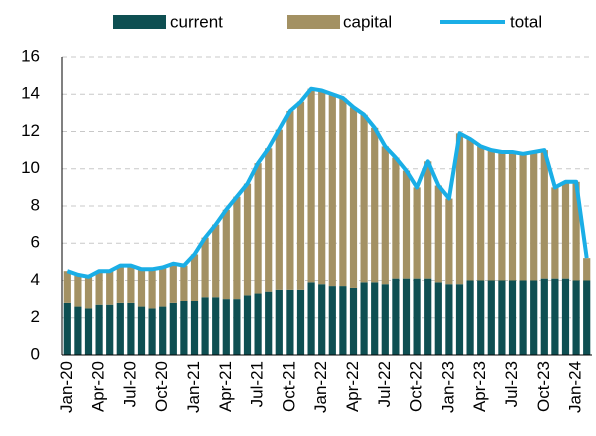 The image size is (596, 436). I want to click on legend-label: capital, so click(367, 21).